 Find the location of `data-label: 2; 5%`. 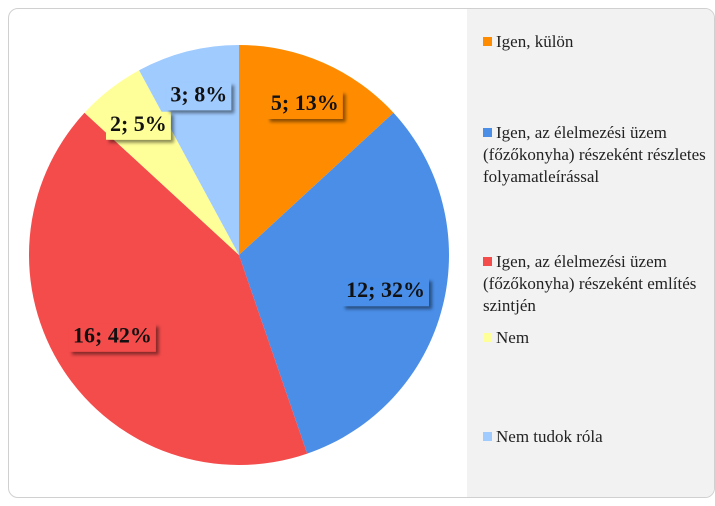

data-label: 2; 5% is located at coordinates (138, 125).